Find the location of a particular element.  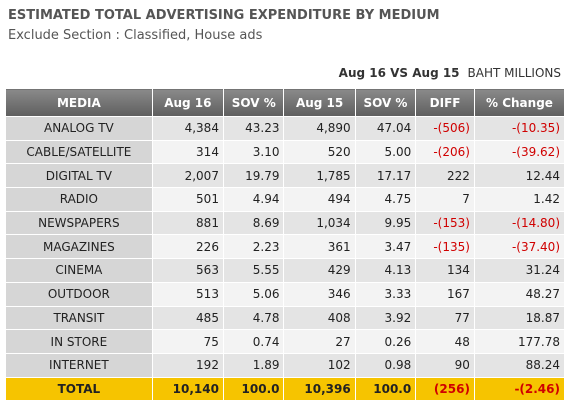

value-cell: 226 is located at coordinates (187, 247).